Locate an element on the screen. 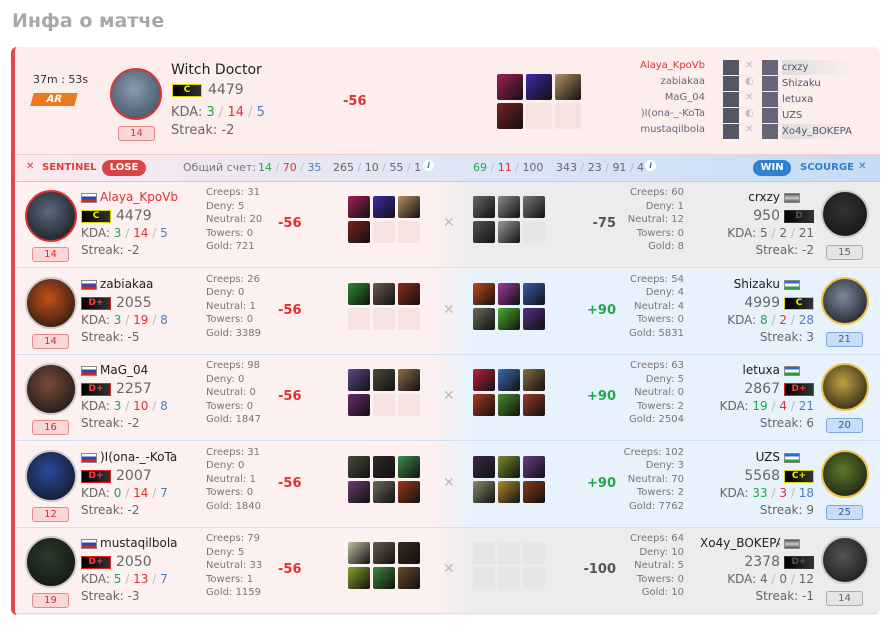  sentinel-icon: ✕ is located at coordinates (30, 166).